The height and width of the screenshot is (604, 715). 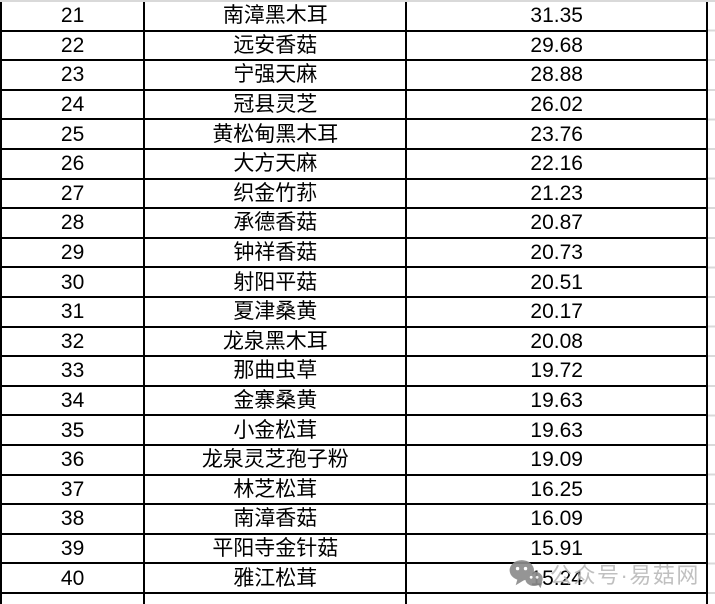 I want to click on name-cell: 黄松甸黑木耳, so click(x=276, y=135).